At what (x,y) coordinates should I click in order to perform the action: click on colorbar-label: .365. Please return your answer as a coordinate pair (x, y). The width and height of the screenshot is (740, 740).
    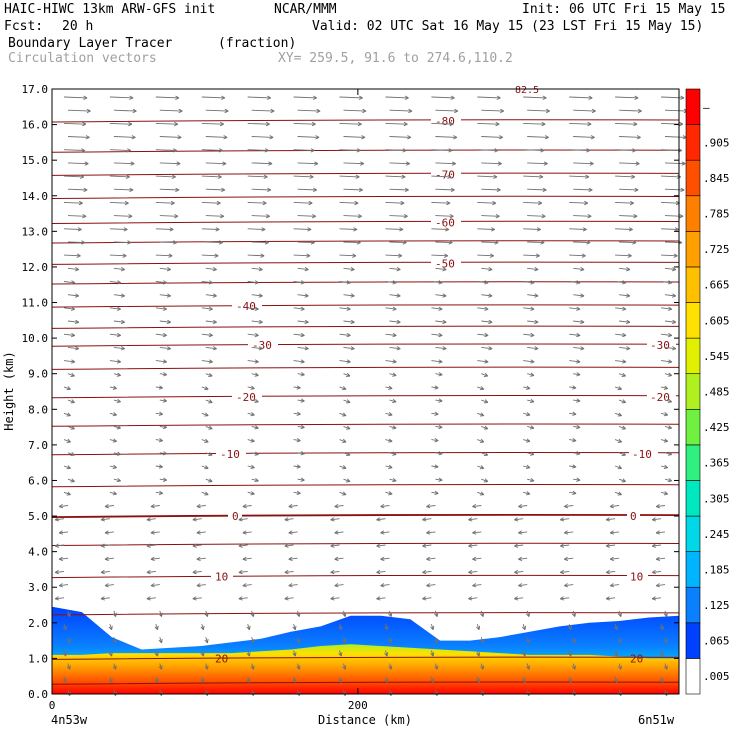
    Looking at the image, I should click on (716, 463).